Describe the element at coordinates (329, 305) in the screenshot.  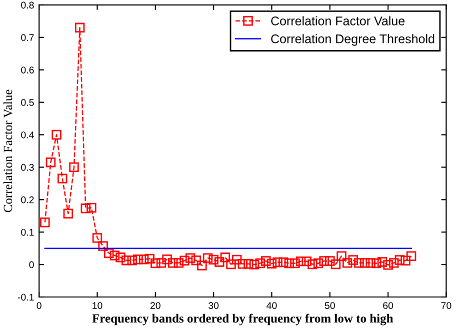
I see `x-tick-label: 50` at that location.